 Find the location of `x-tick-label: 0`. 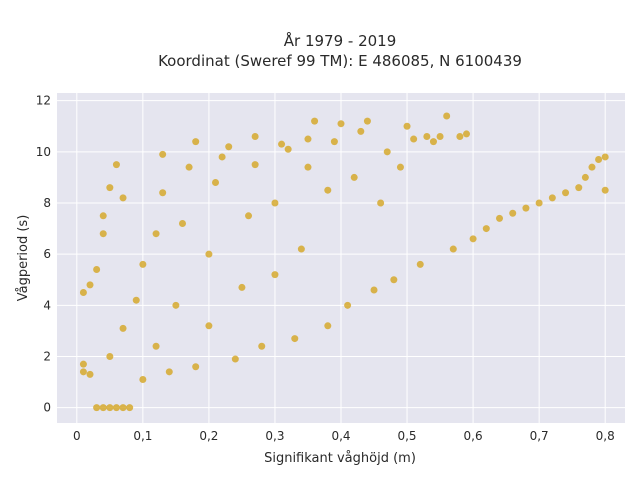

x-tick-label: 0 is located at coordinates (77, 436).